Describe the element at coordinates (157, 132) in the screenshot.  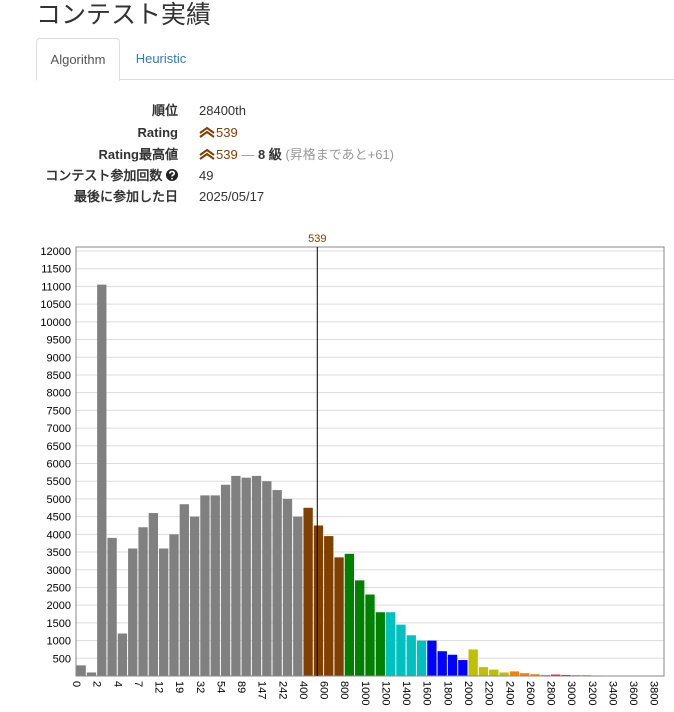
I see `label: Rating` at that location.